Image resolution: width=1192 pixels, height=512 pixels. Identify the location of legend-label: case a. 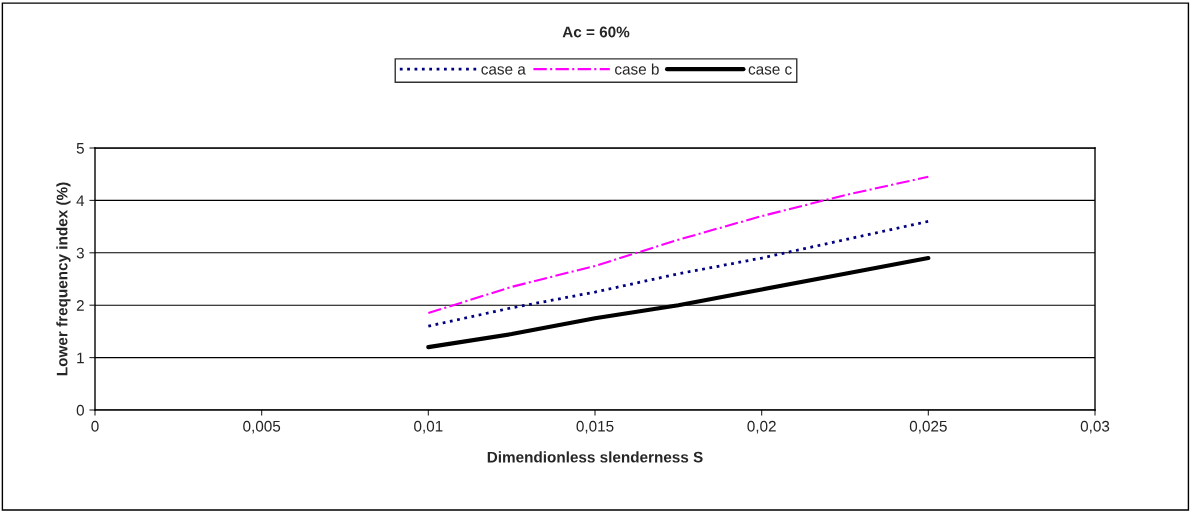
(503, 70).